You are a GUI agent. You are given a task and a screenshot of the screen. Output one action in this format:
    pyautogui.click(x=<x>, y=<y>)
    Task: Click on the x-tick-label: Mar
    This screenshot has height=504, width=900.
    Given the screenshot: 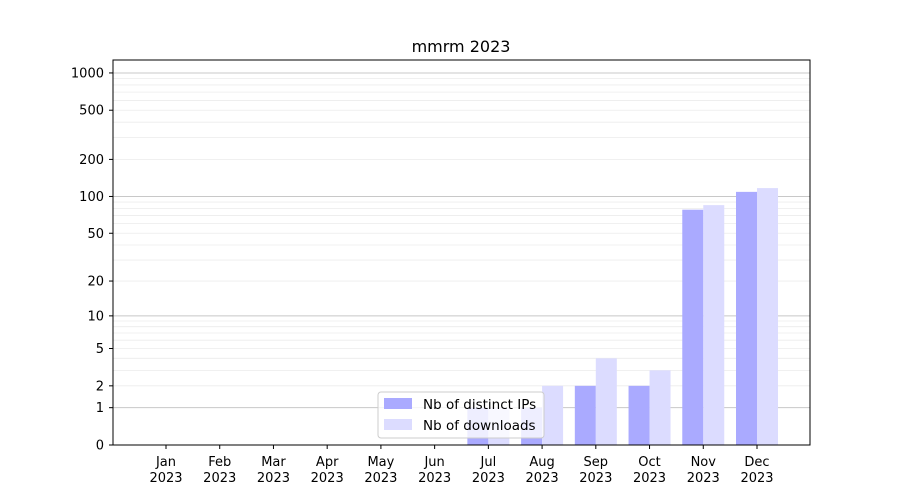 What is the action you would take?
    pyautogui.click(x=273, y=462)
    